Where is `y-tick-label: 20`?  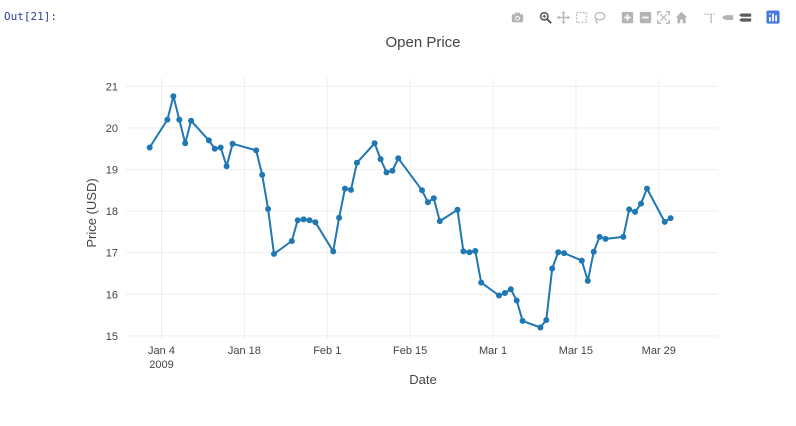
y-tick-label: 20 is located at coordinates (112, 129).